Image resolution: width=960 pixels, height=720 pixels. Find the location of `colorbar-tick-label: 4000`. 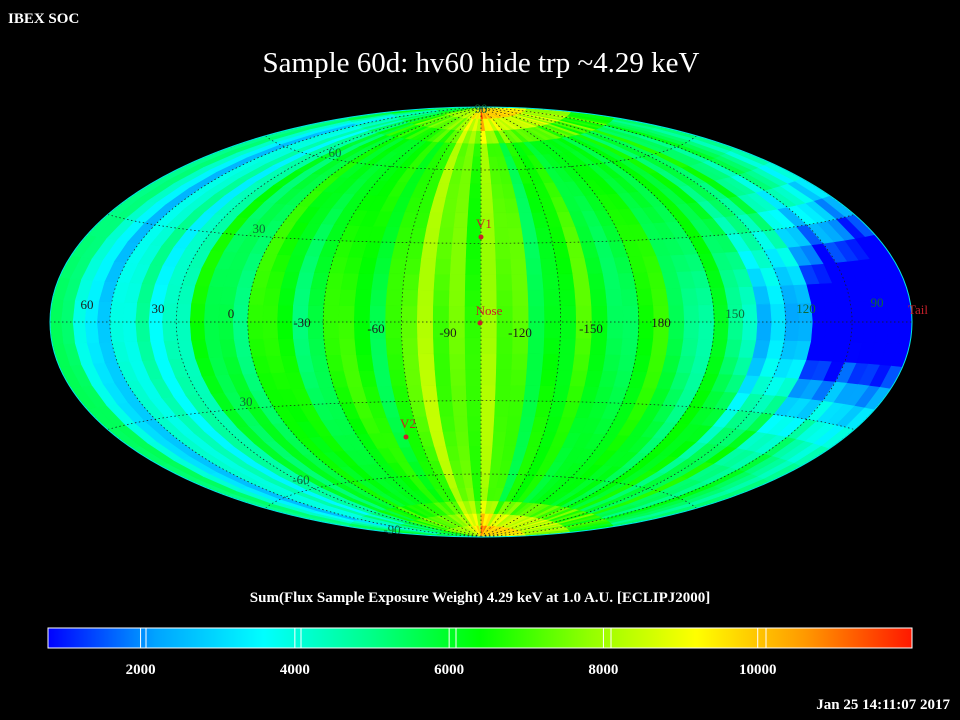

colorbar-tick-label: 4000 is located at coordinates (295, 670).